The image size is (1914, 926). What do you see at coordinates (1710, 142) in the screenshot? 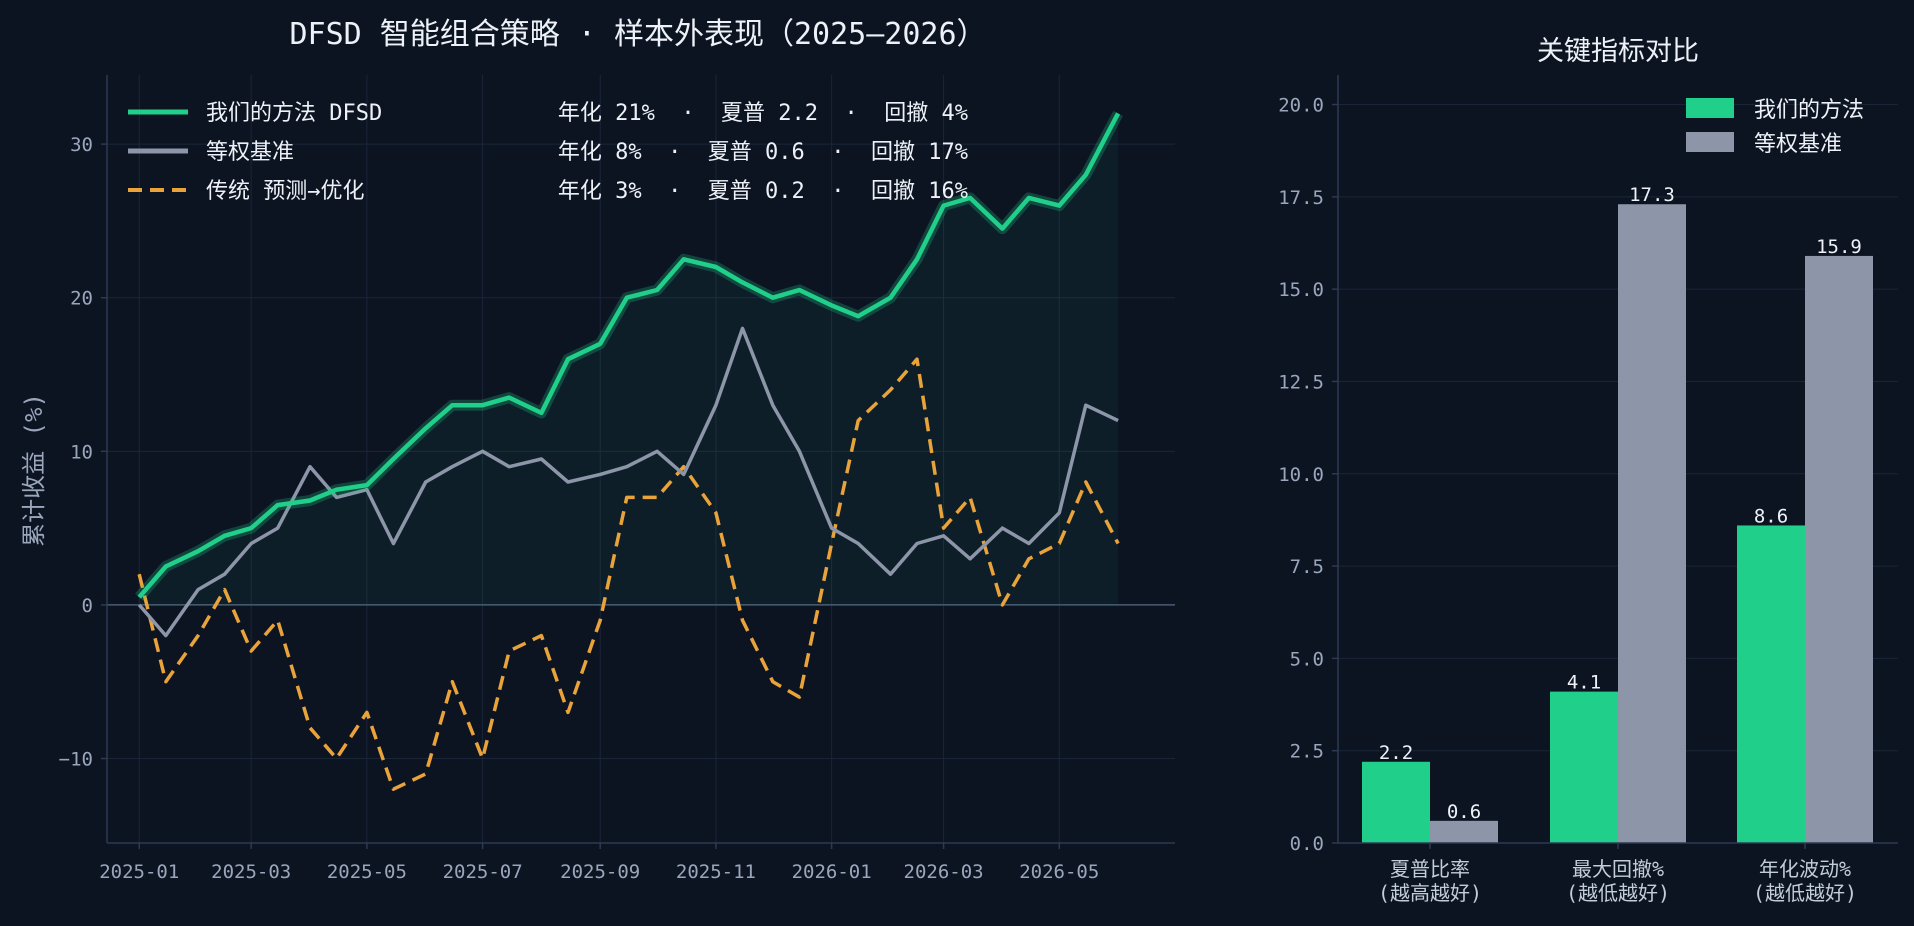
I see `legend-swatch-baseline-bar` at bounding box center [1710, 142].